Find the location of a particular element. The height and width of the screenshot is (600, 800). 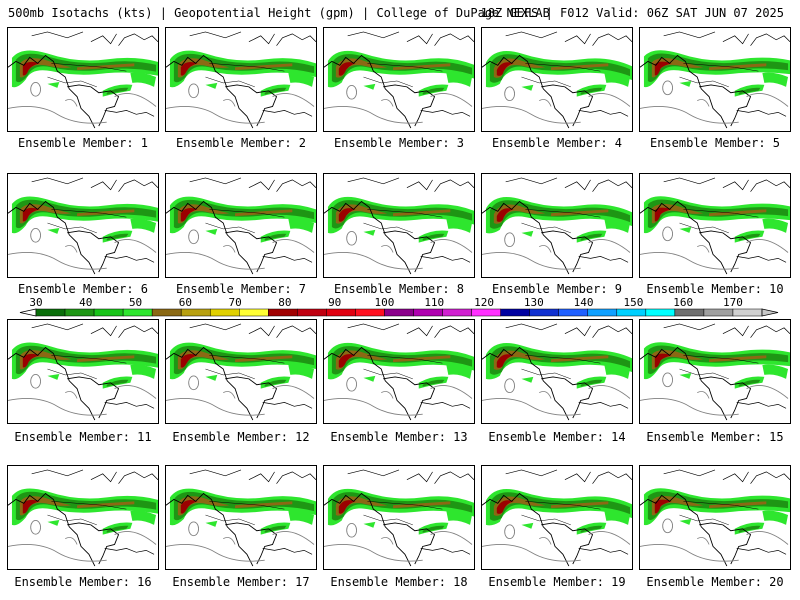

colorbar-tick-label: 110 is located at coordinates (434, 303).